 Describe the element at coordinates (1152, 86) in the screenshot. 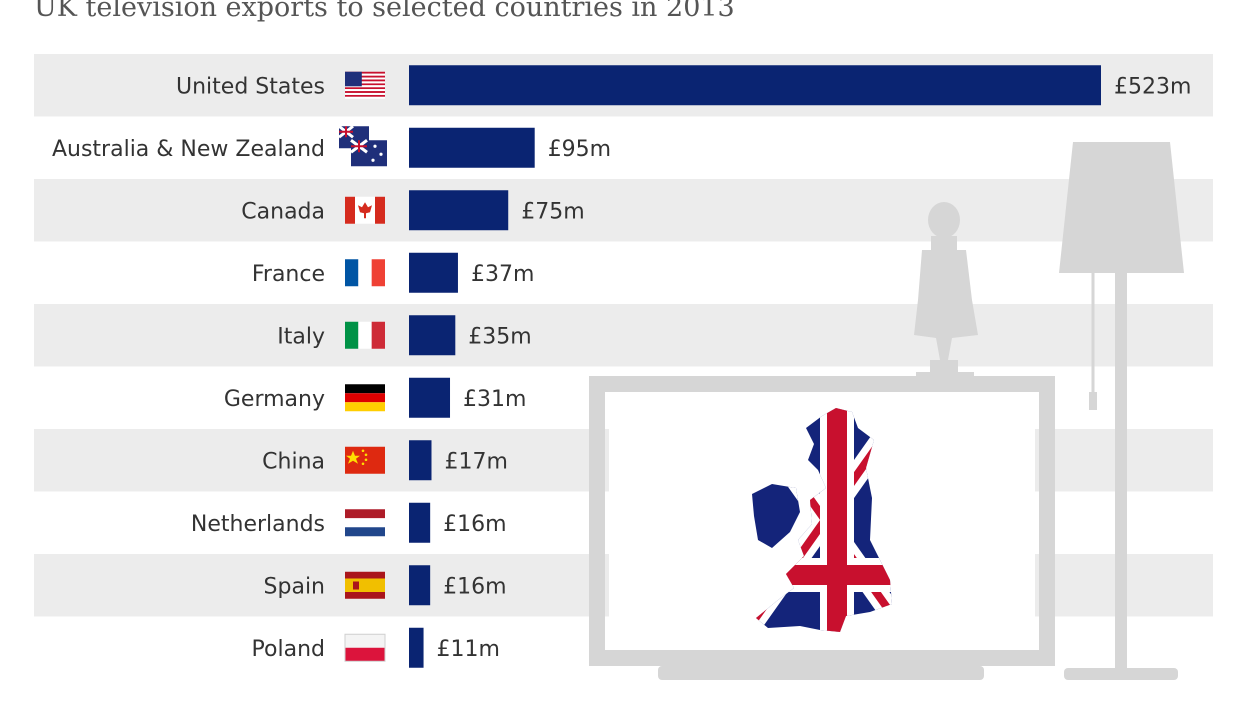

I see `value-label-united-states: £523m` at that location.